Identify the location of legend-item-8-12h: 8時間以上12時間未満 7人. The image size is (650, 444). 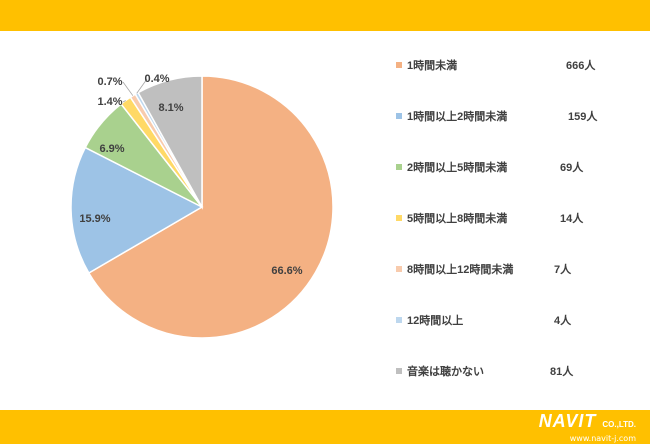
(511, 269).